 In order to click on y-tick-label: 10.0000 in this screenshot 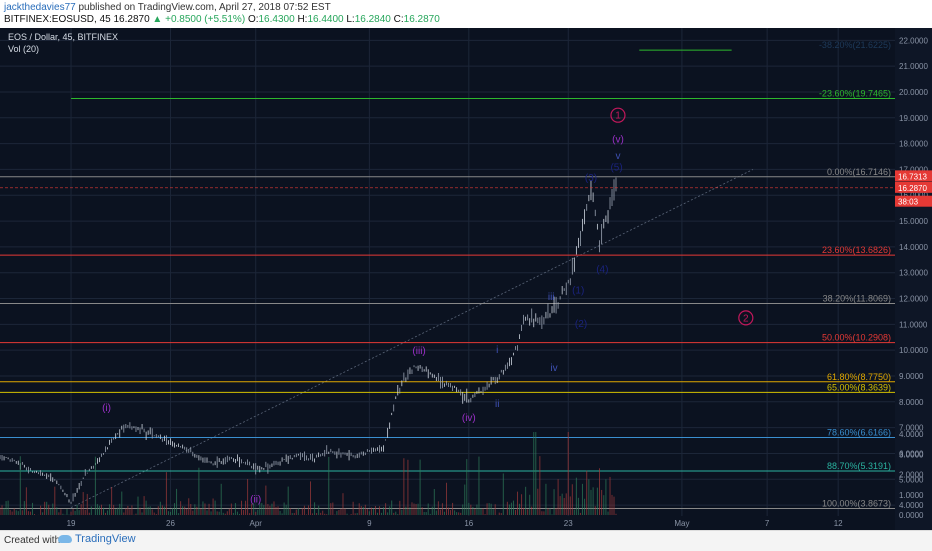, I will do `click(913, 350)`.